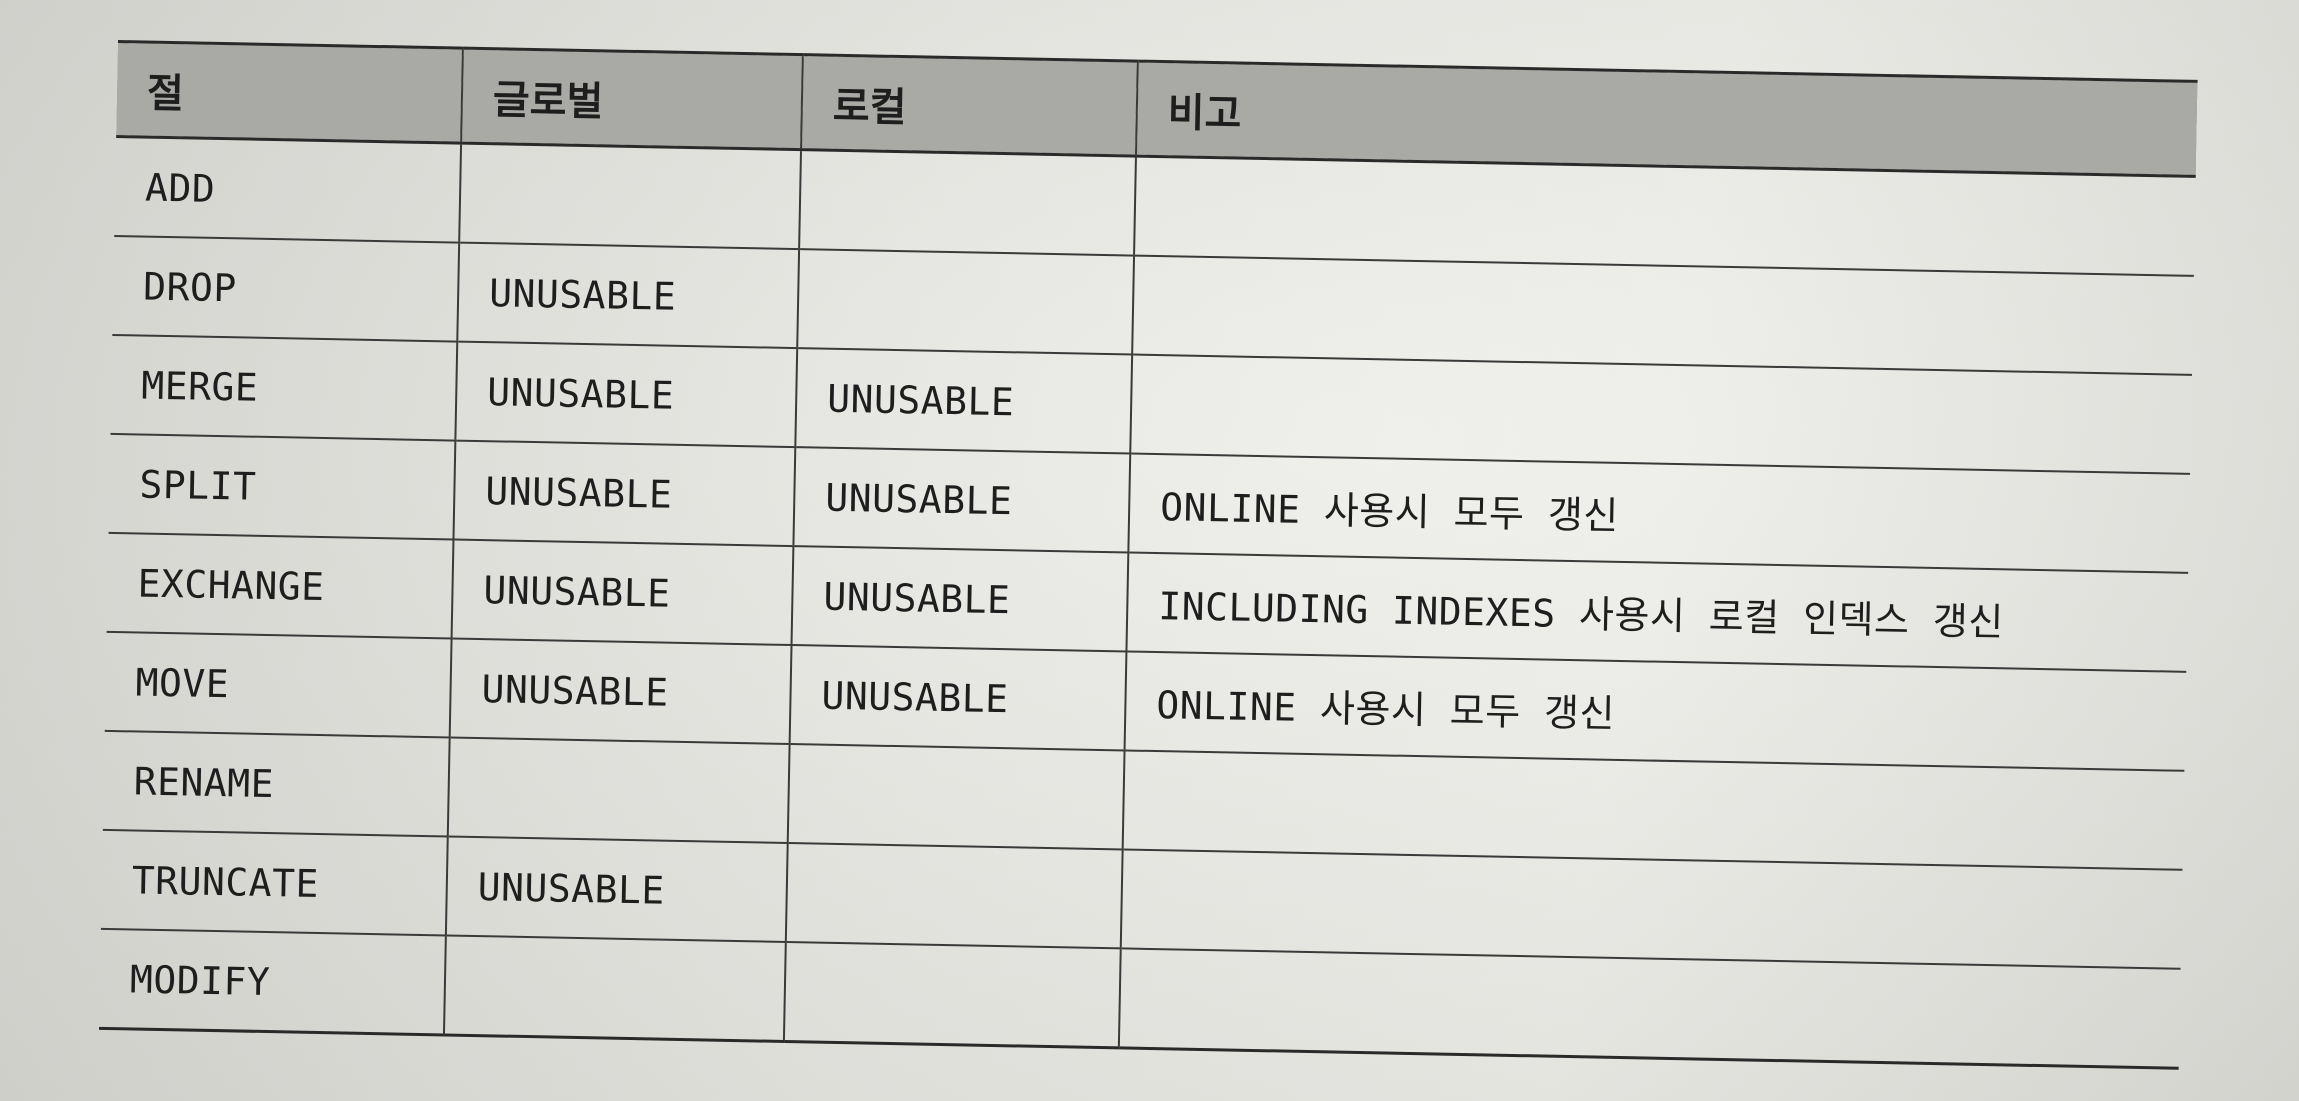 The width and height of the screenshot is (2299, 1101). I want to click on cell-clause: EXCHANGE, so click(280, 585).